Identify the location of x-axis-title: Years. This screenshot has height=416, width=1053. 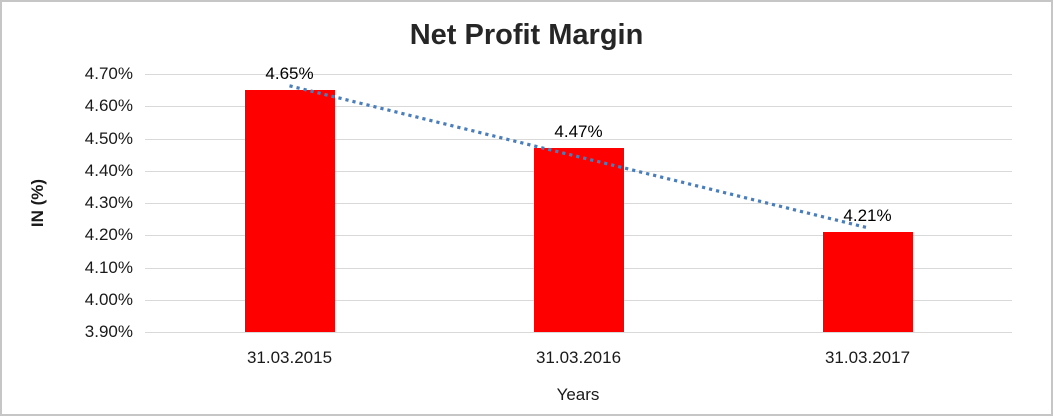
(578, 394).